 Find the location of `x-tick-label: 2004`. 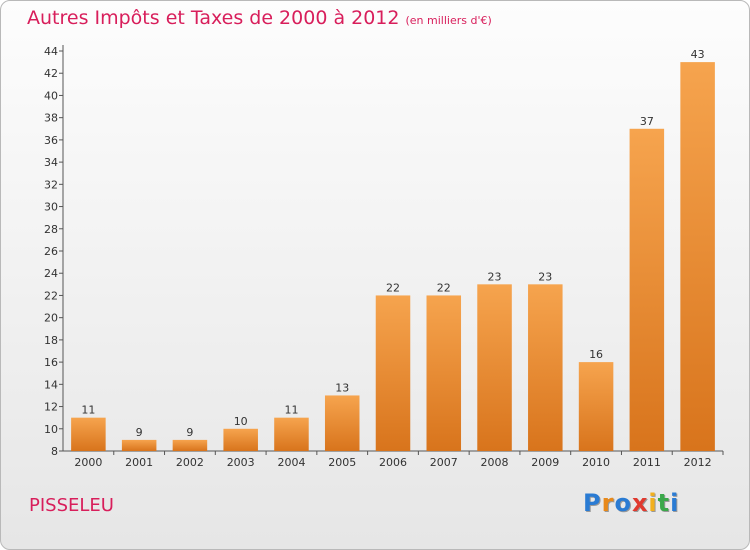

x-tick-label: 2004 is located at coordinates (291, 462).